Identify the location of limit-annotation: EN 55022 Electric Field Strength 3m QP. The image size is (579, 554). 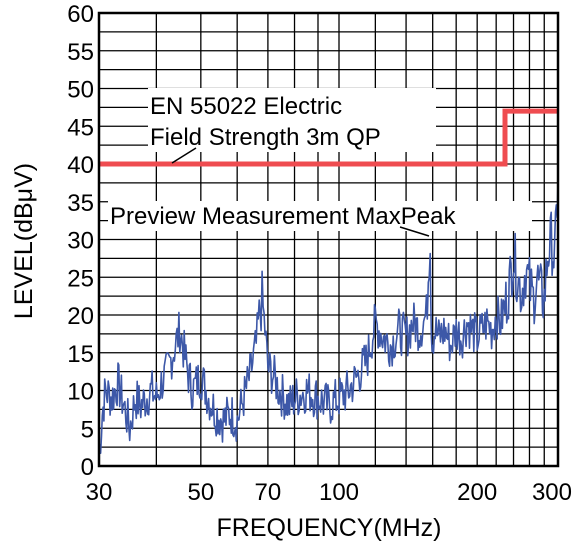
(292, 126).